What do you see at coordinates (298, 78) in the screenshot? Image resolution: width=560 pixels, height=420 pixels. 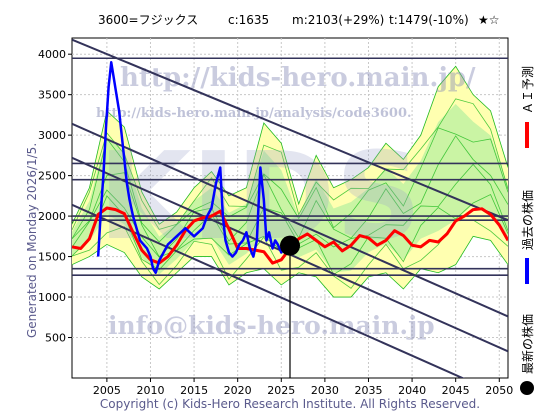 I see `watermark-url: http://kids-hero.main.jp/` at bounding box center [298, 78].